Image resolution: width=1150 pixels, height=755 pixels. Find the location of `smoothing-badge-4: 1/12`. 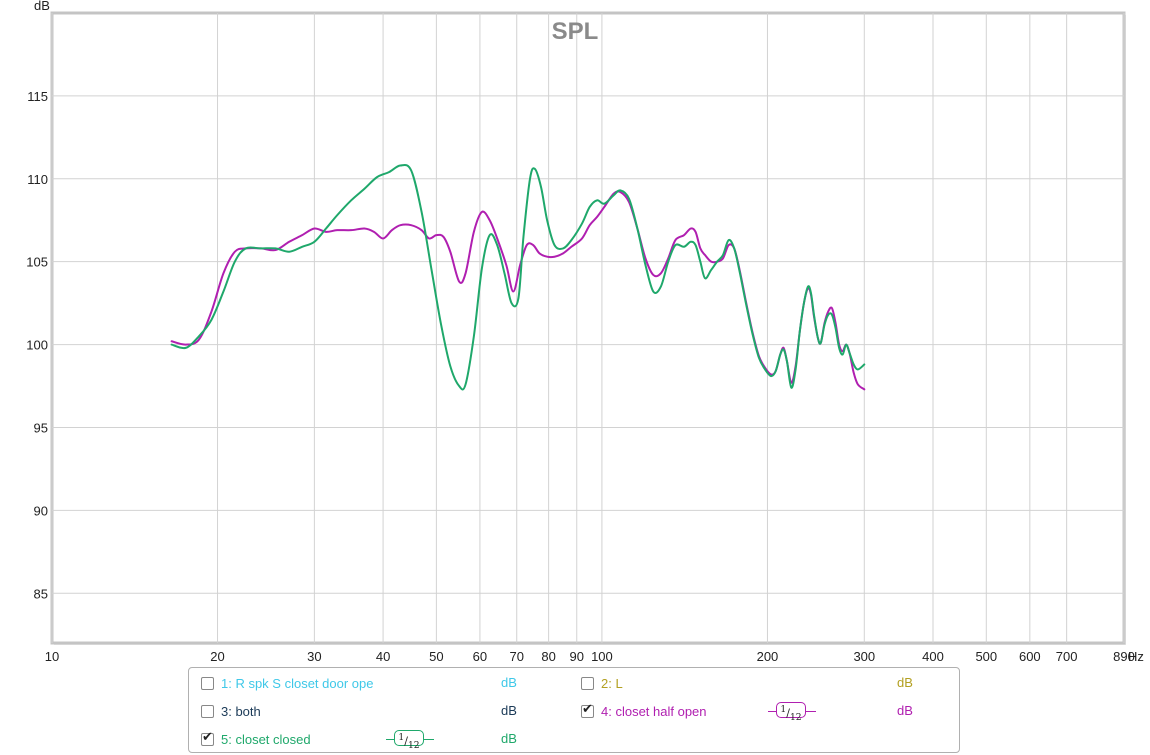

smoothing-badge-4: 1/12 is located at coordinates (792, 712).